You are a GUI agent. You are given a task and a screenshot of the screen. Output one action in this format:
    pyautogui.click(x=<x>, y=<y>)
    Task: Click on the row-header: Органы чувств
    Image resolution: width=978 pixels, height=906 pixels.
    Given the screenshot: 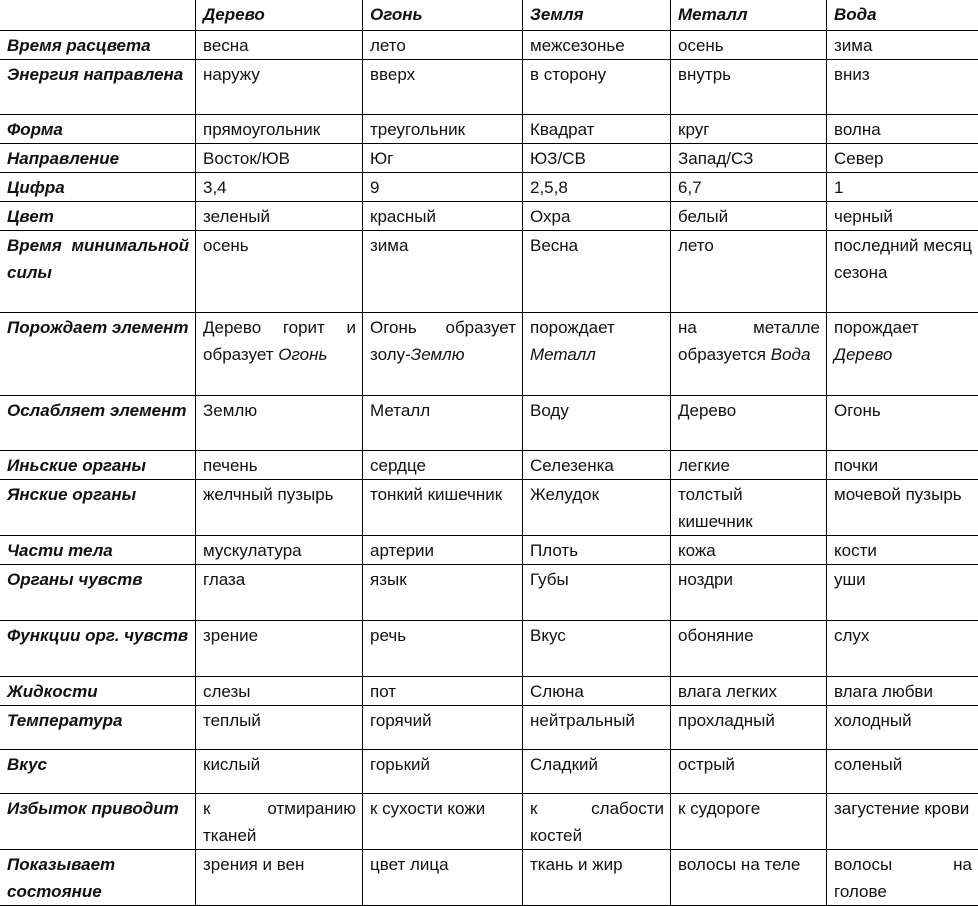 What is the action you would take?
    pyautogui.click(x=98, y=593)
    